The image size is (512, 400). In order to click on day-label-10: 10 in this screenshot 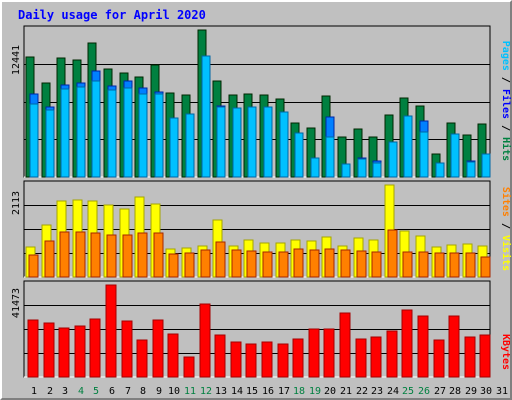, I will do `click(174, 391)`.